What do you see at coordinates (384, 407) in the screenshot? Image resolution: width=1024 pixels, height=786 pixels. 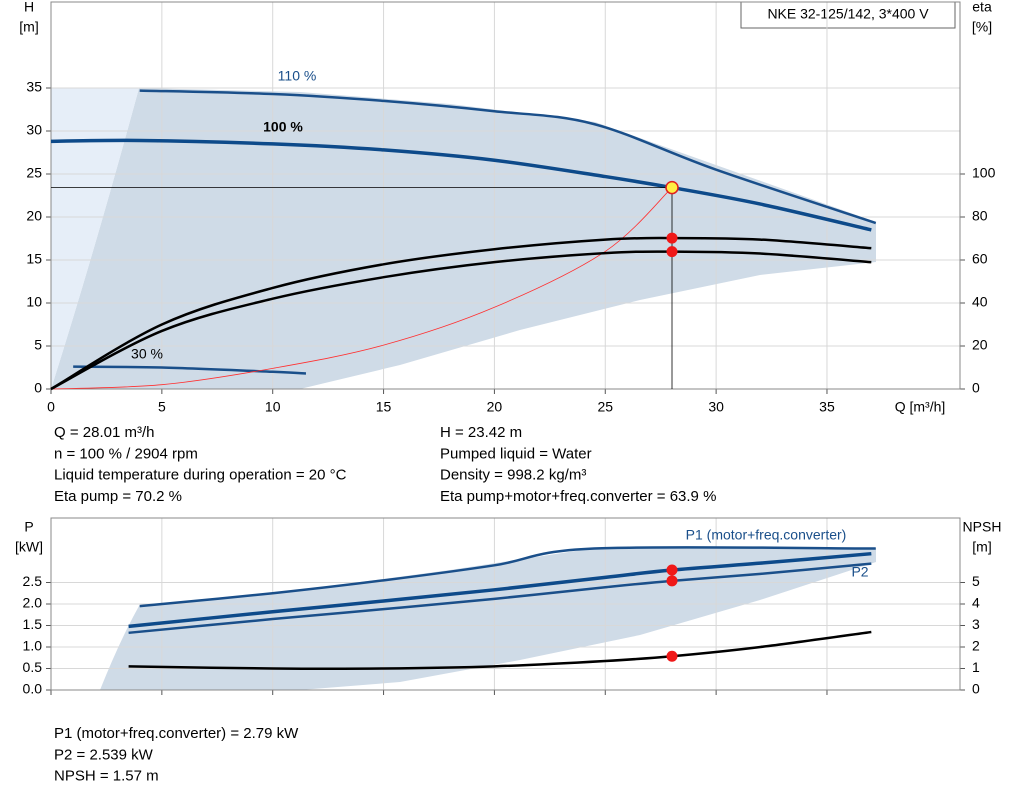 I see `x-tick-label: 15` at bounding box center [384, 407].